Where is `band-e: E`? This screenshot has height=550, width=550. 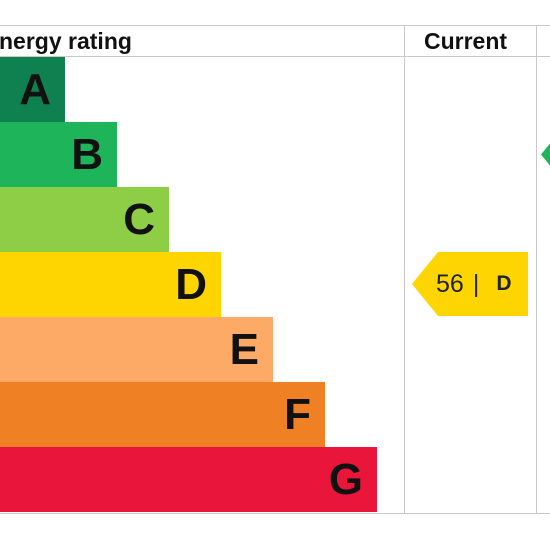
band-e: E is located at coordinates (136, 349).